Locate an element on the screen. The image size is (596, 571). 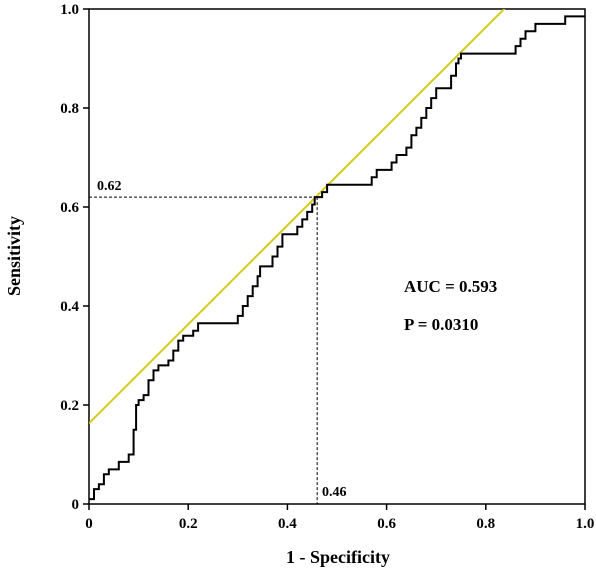
x-tick-label: 0.6 is located at coordinates (386, 524).